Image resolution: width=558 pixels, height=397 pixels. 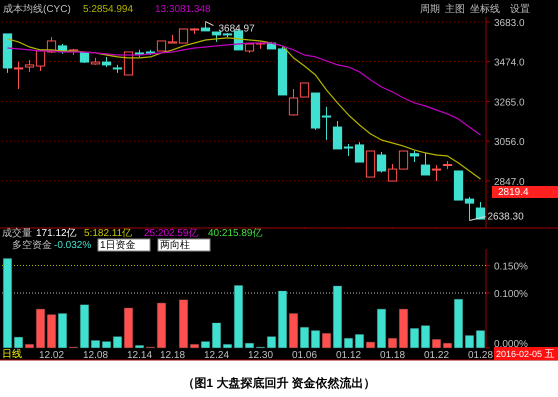 I want to click on y-tick-label: 3474.0, so click(x=510, y=63).